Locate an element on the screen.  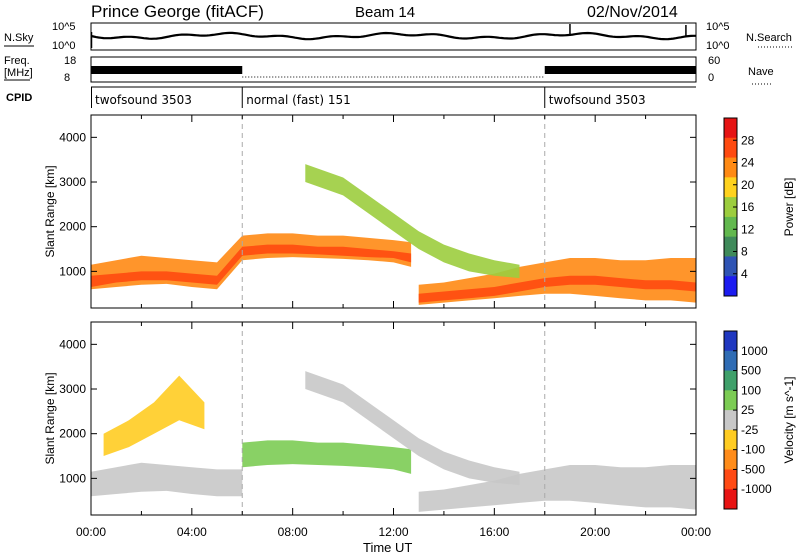
nave-right-top: 60 is located at coordinates (714, 61).